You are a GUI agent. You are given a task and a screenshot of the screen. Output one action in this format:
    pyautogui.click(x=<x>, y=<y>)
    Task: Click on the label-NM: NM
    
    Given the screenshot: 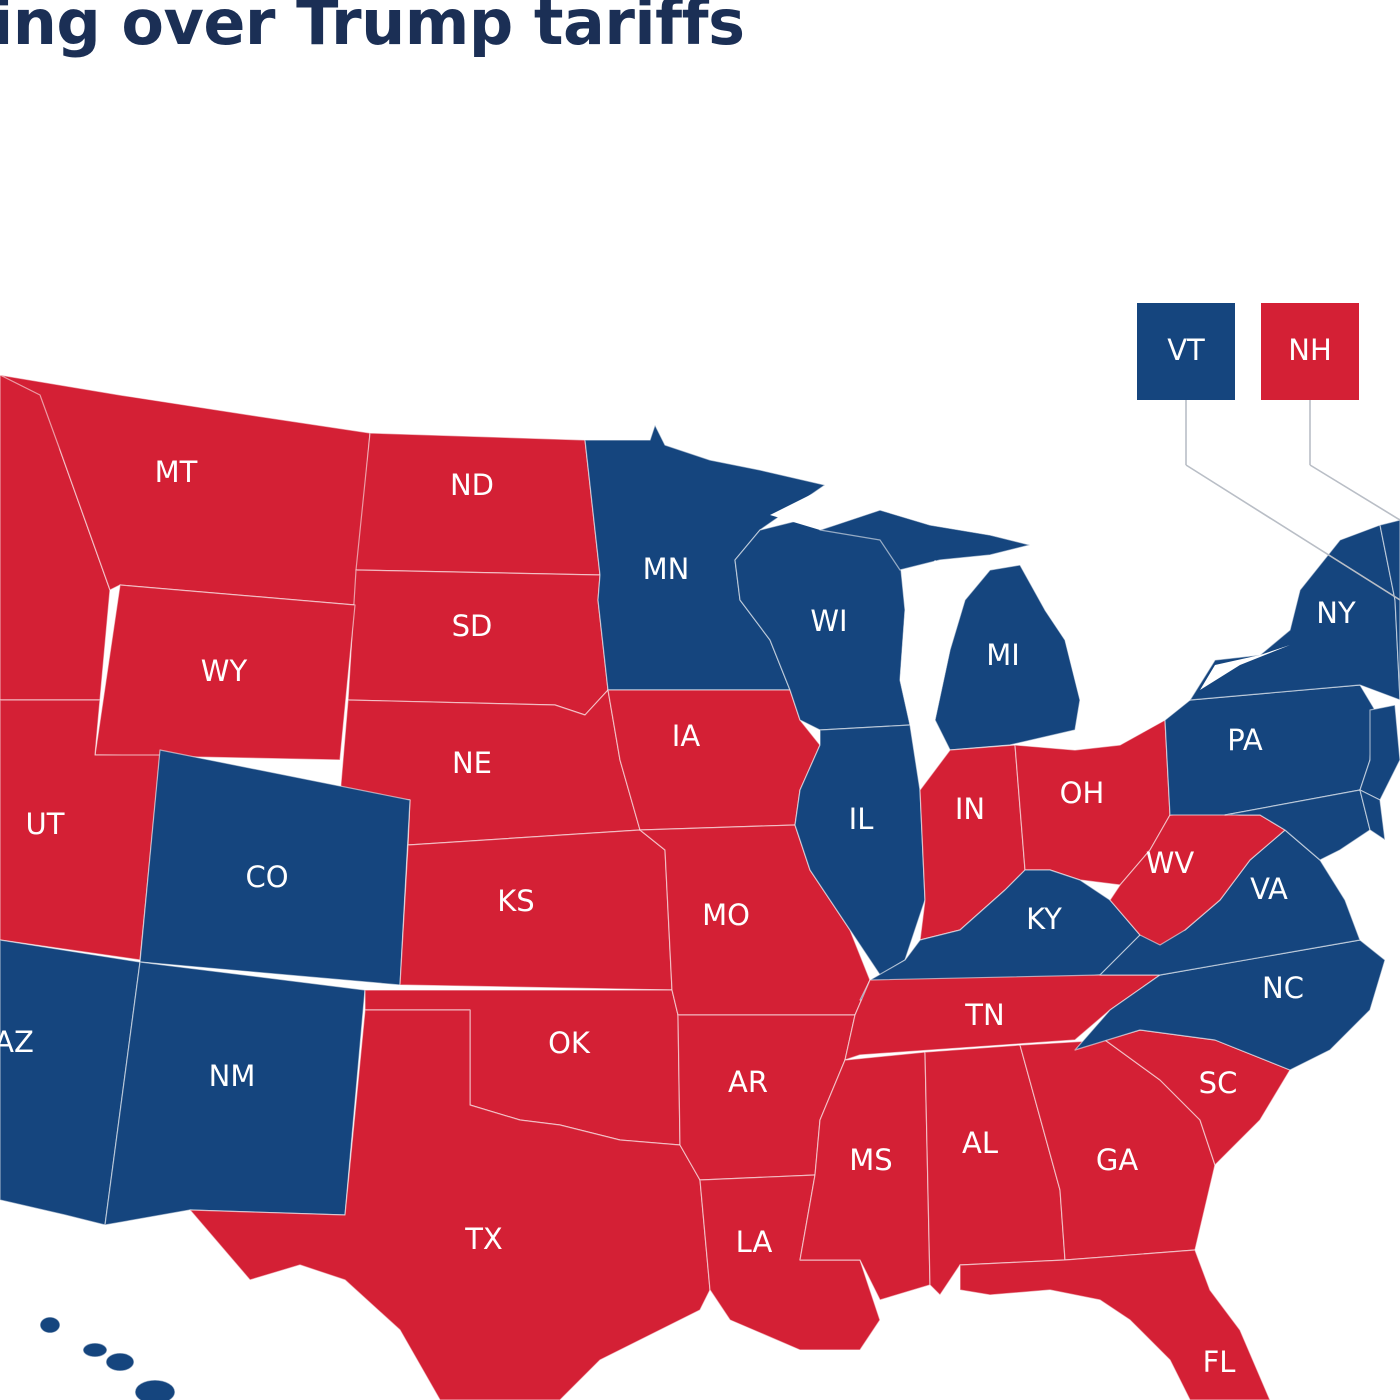 What is the action you would take?
    pyautogui.click(x=232, y=1076)
    